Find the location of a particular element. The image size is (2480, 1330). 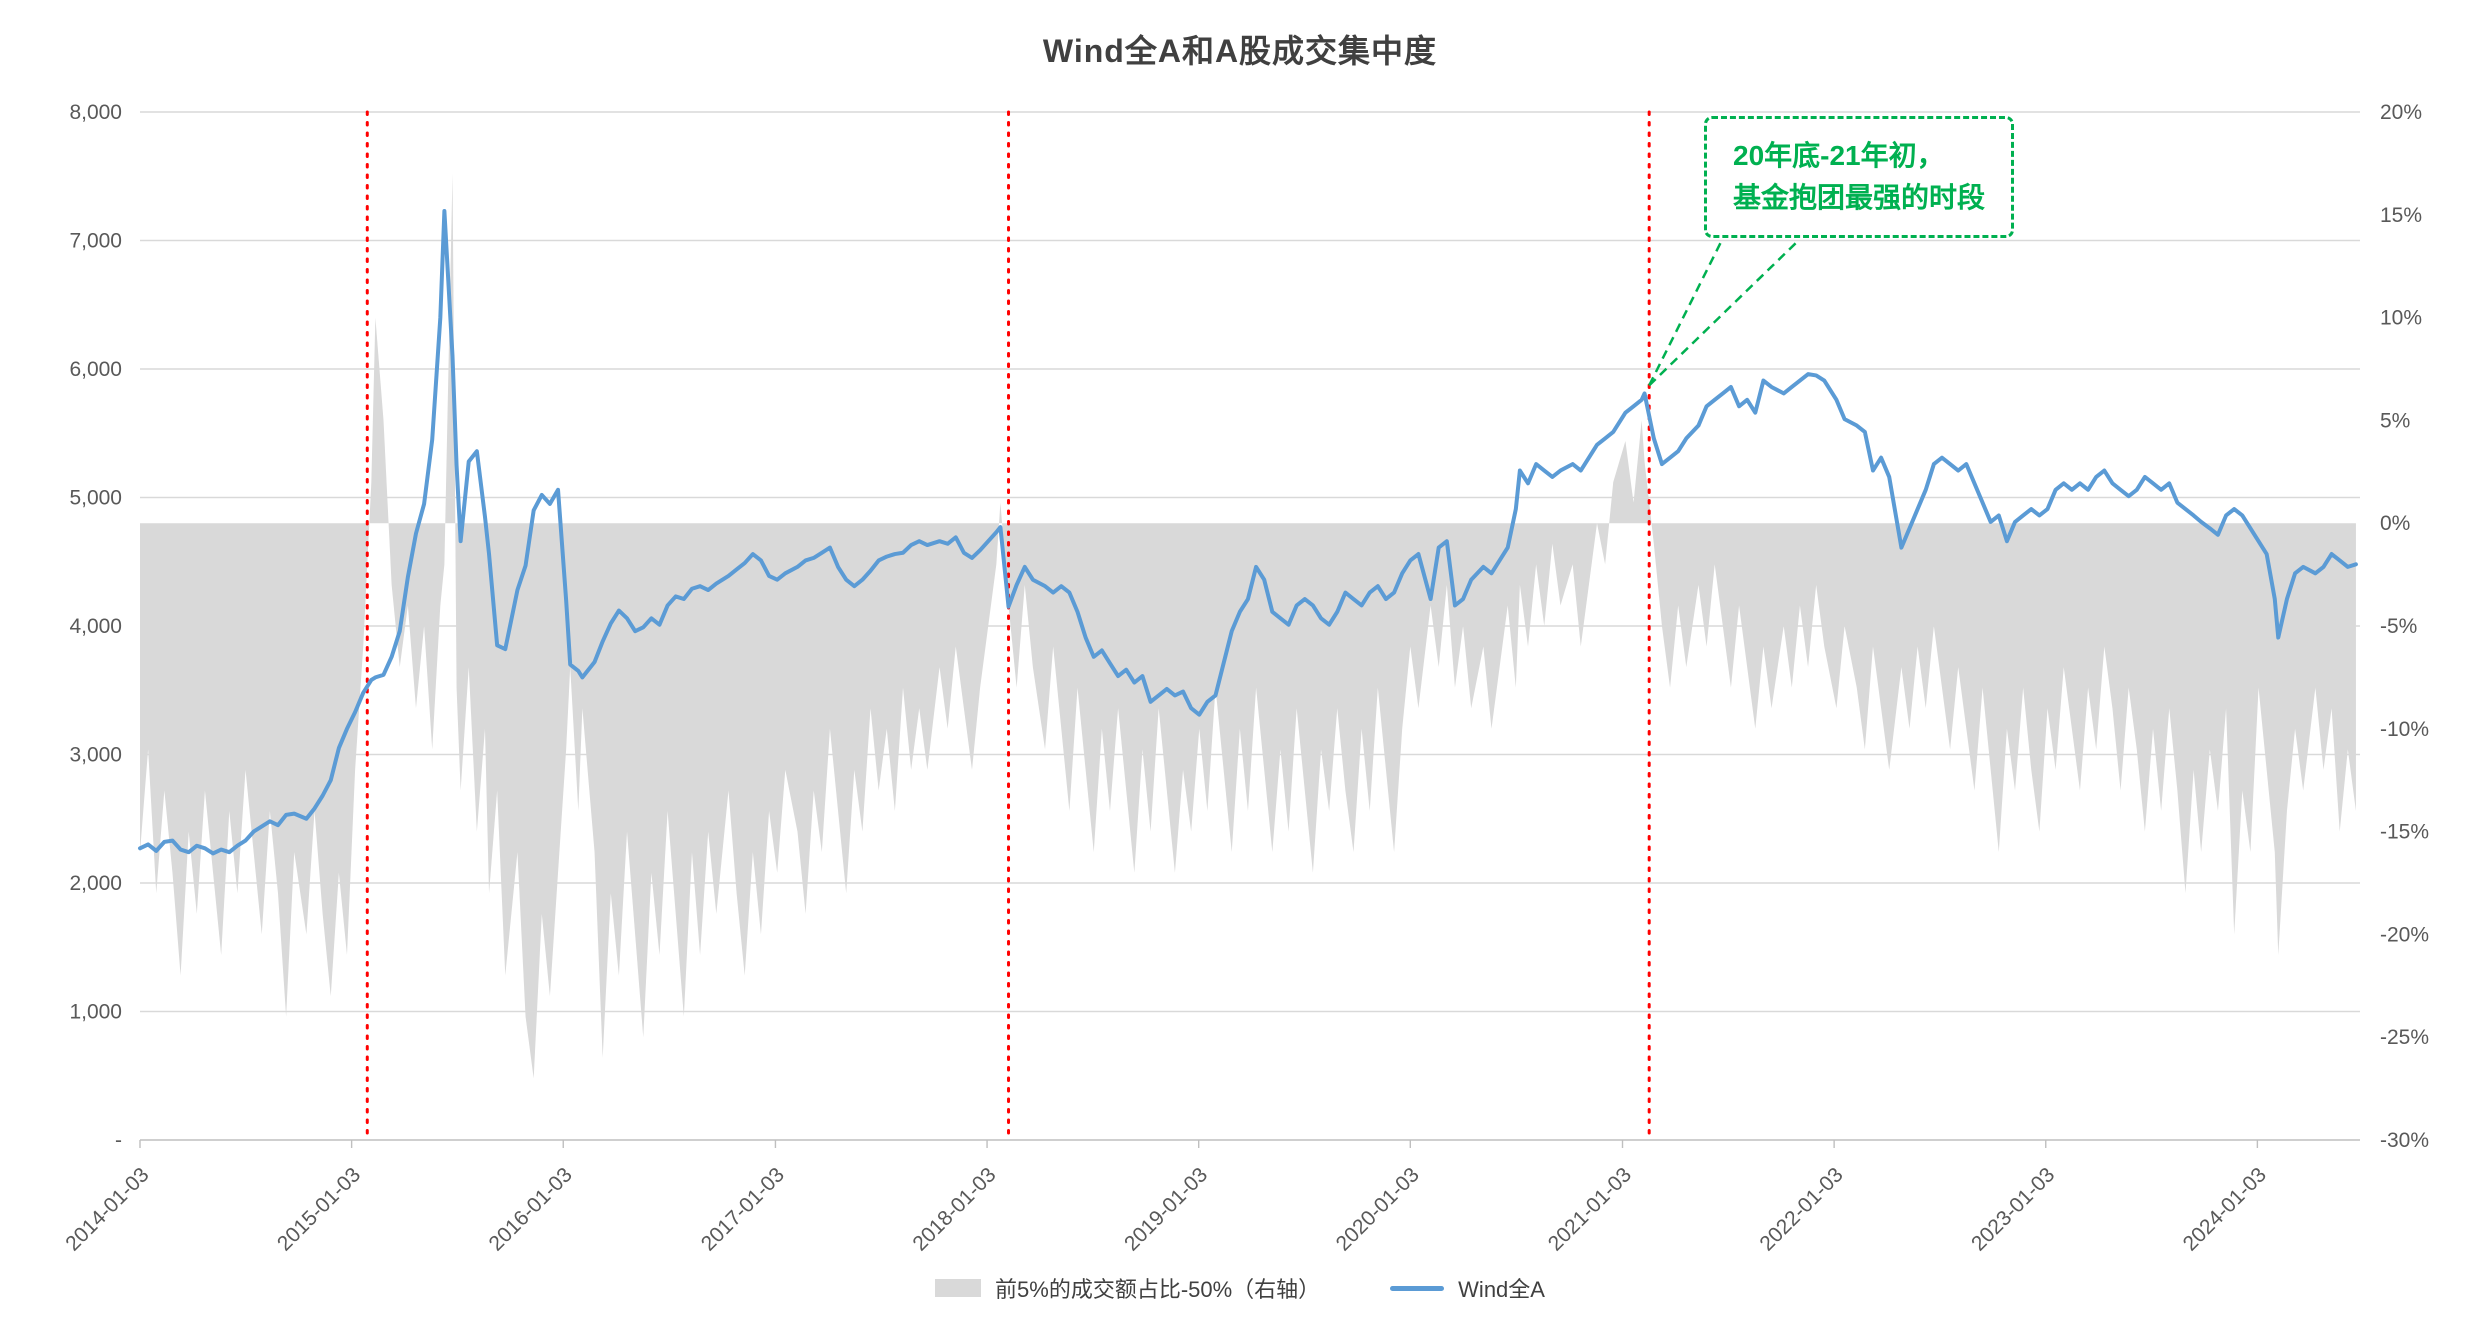

right-axis-tick-label: 20% is located at coordinates (2401, 112).